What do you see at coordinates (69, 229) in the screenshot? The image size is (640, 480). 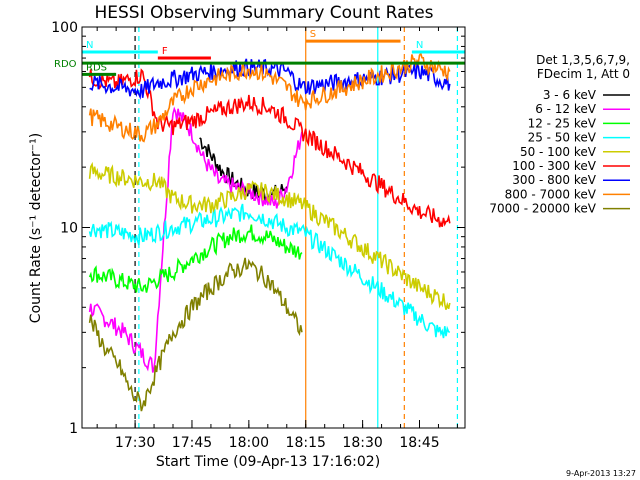 I see `y-tick-label: 10` at bounding box center [69, 229].